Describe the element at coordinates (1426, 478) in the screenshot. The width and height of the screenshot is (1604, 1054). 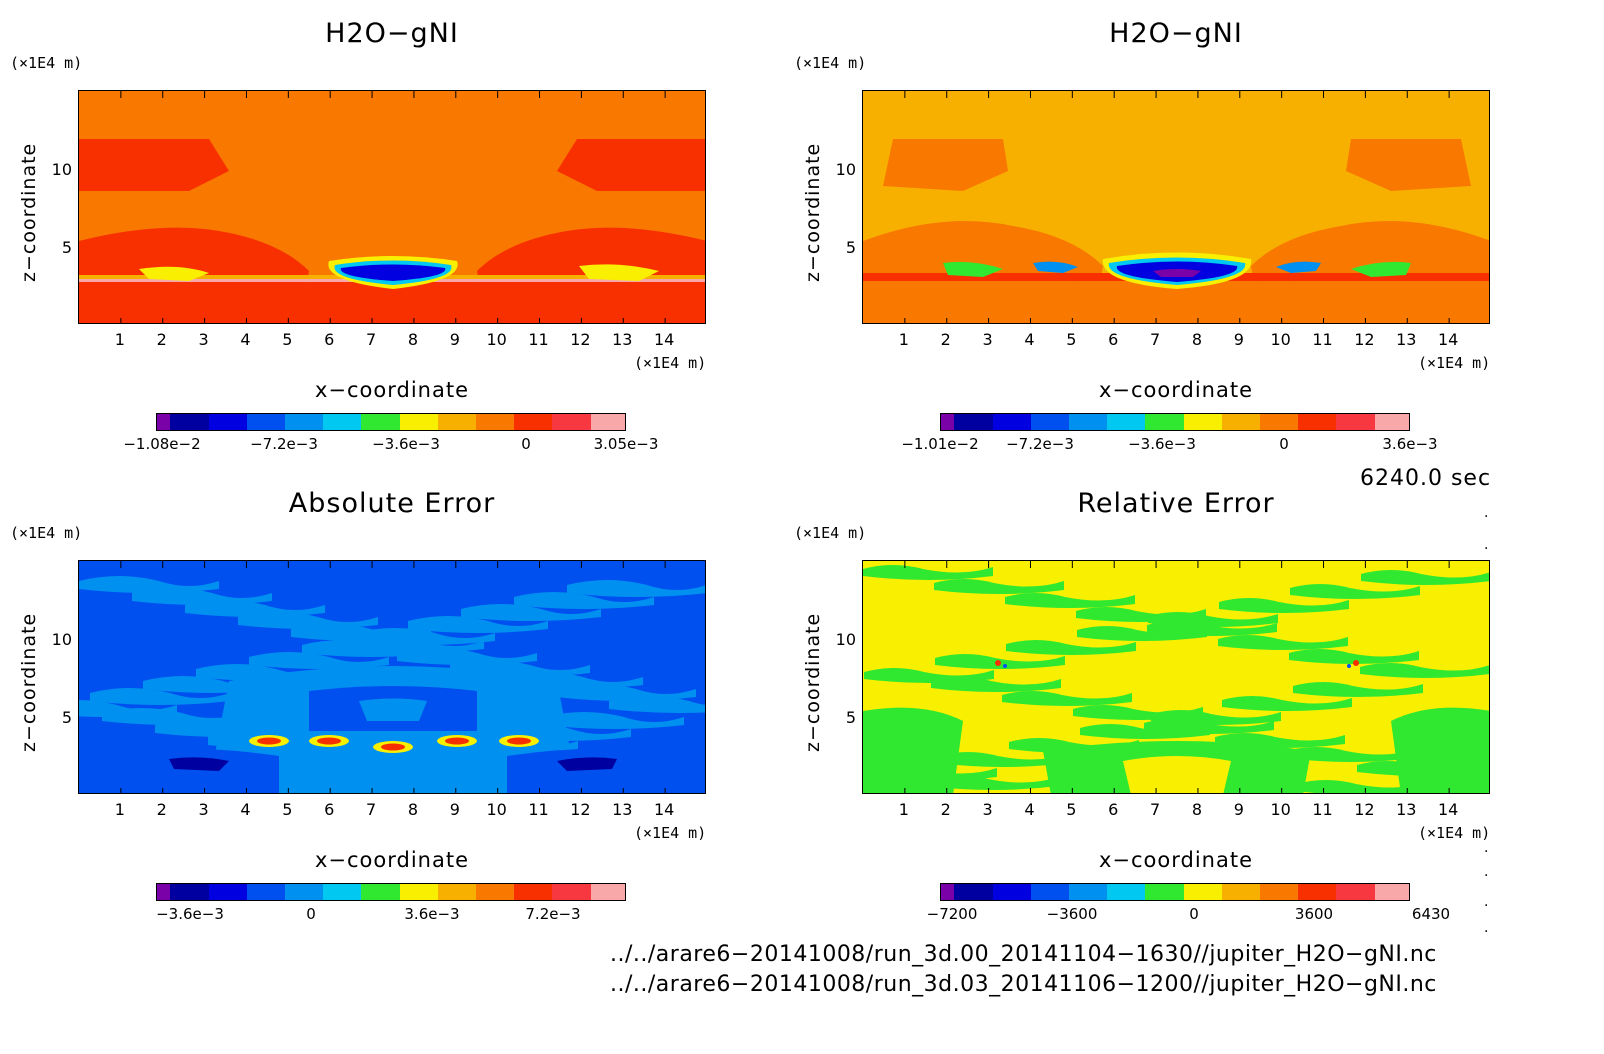
I see `time-label: 6240.0 sec` at that location.